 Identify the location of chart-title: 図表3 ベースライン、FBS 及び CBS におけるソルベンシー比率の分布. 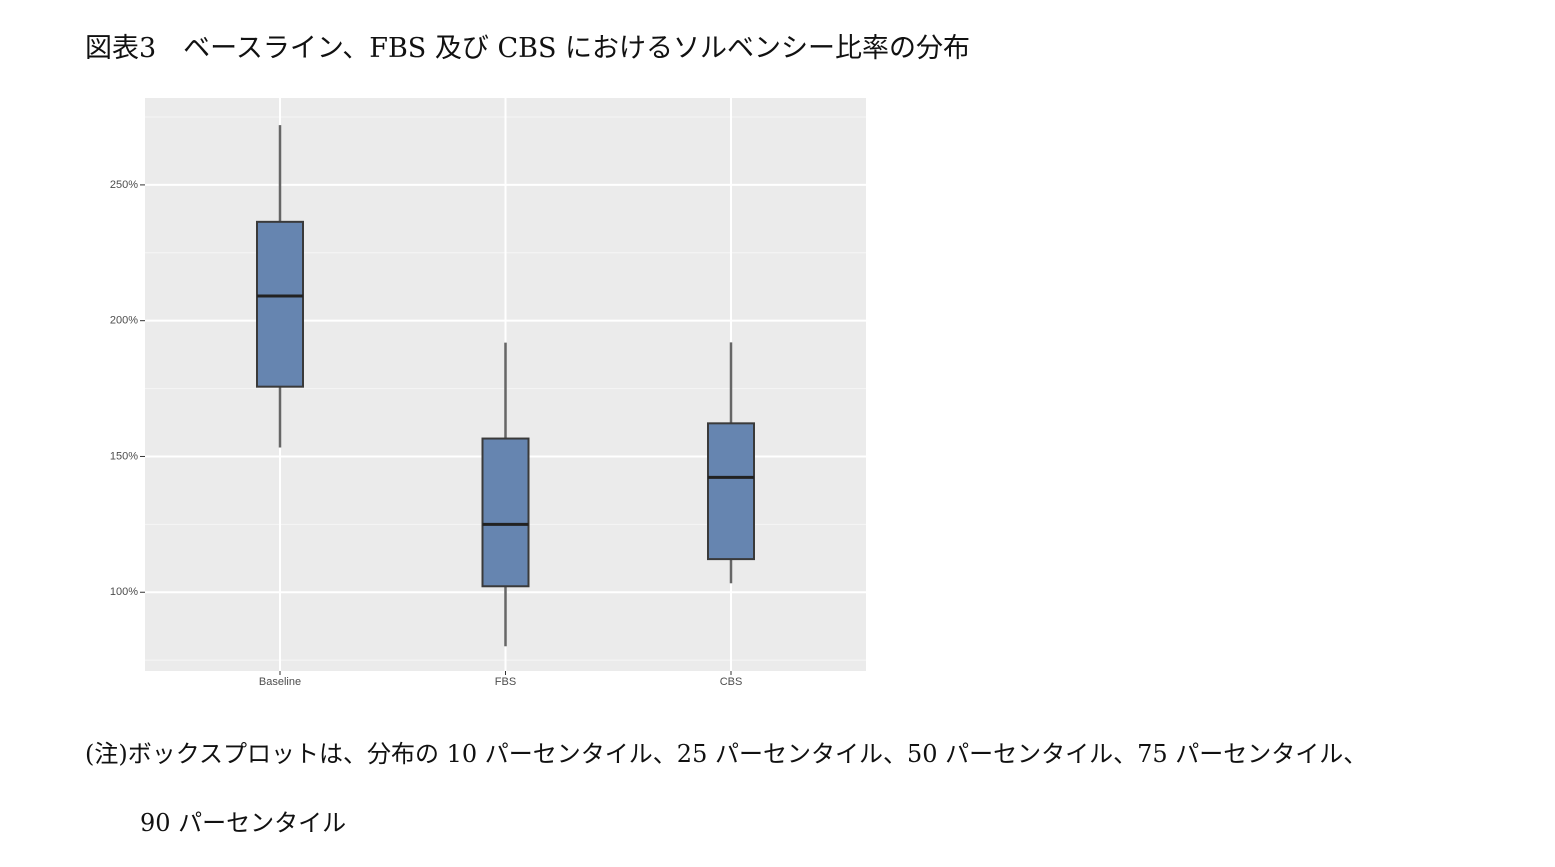
(527, 48).